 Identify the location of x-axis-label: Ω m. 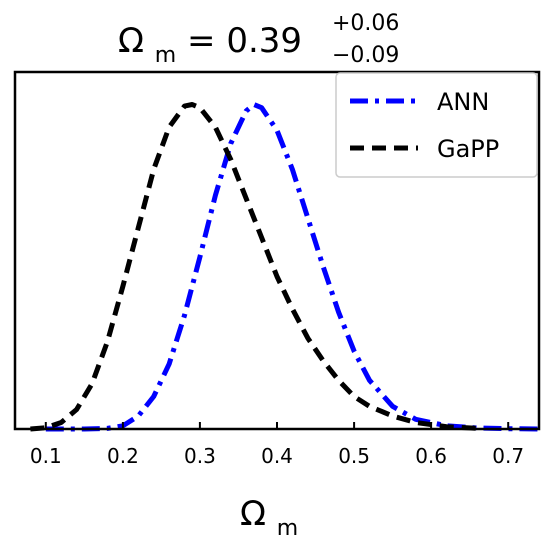
(269, 516).